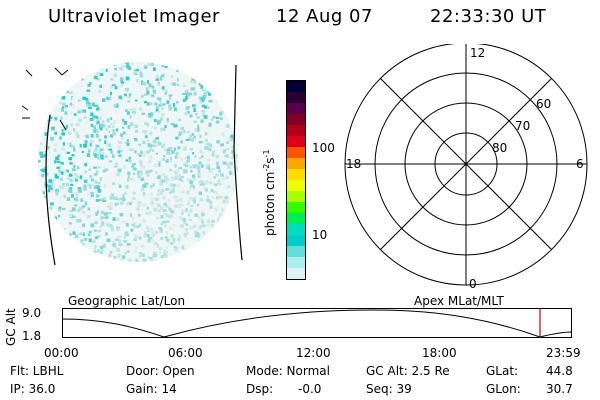 Image resolution: width=600 pixels, height=400 pixels. I want to click on instrument-title: Ultraviolet Imager, so click(134, 16).